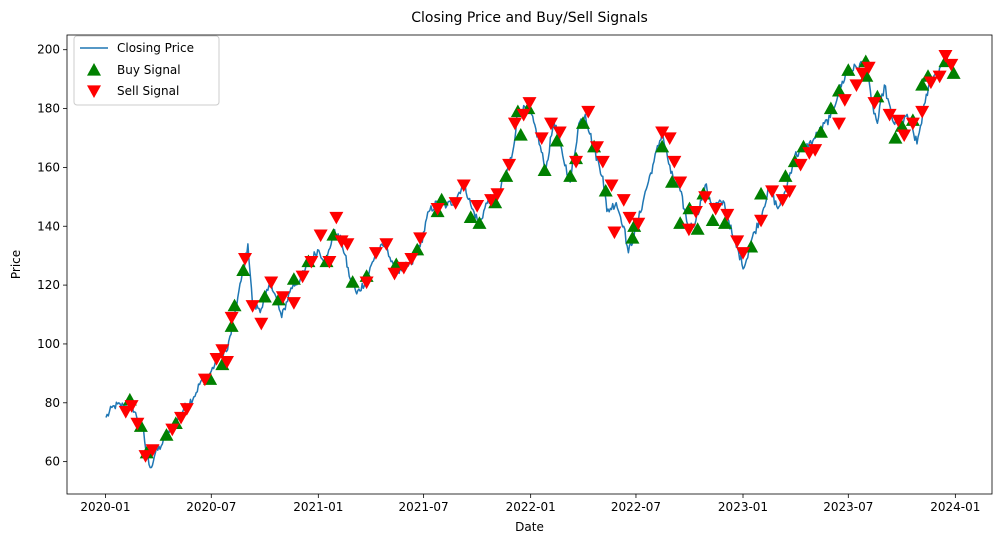 This screenshot has width=1005, height=545. I want to click on legend-sell-swatch, so click(94, 91).